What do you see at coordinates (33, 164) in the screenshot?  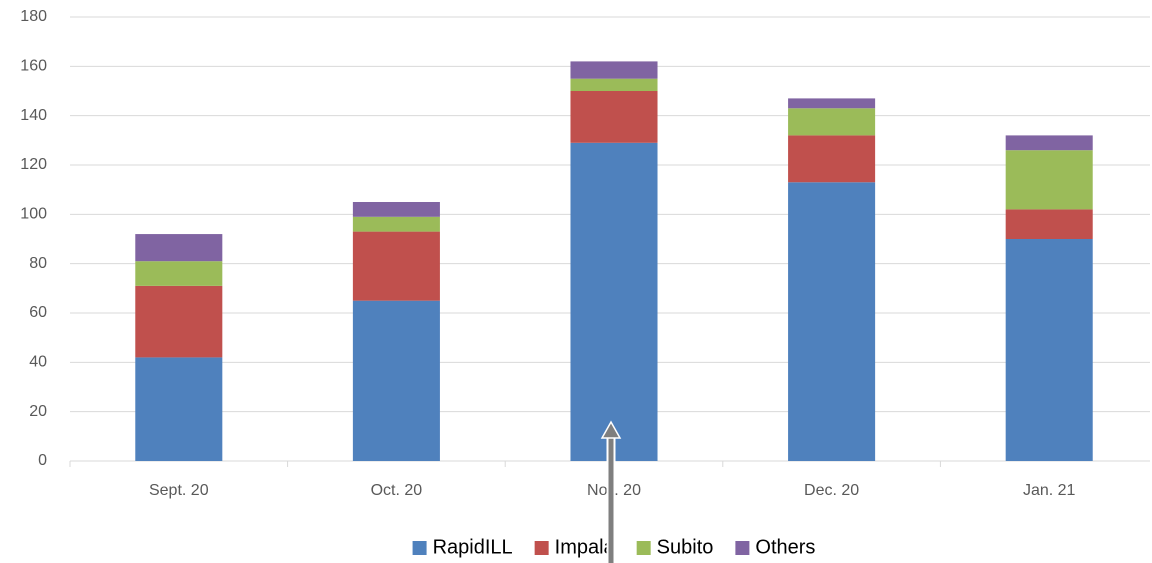 I see `y-tick-label: 120` at bounding box center [33, 164].